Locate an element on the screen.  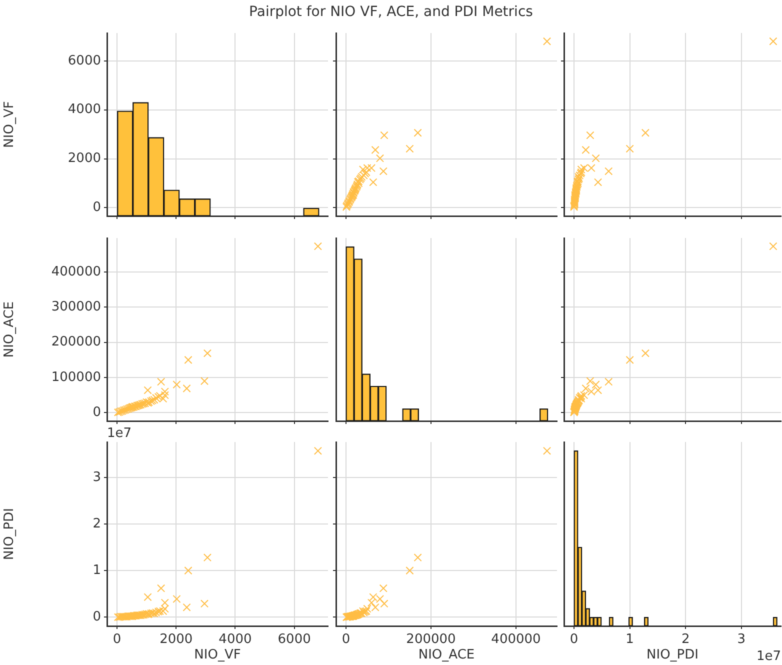
y-tick-label: 400000 is located at coordinates (76, 272).